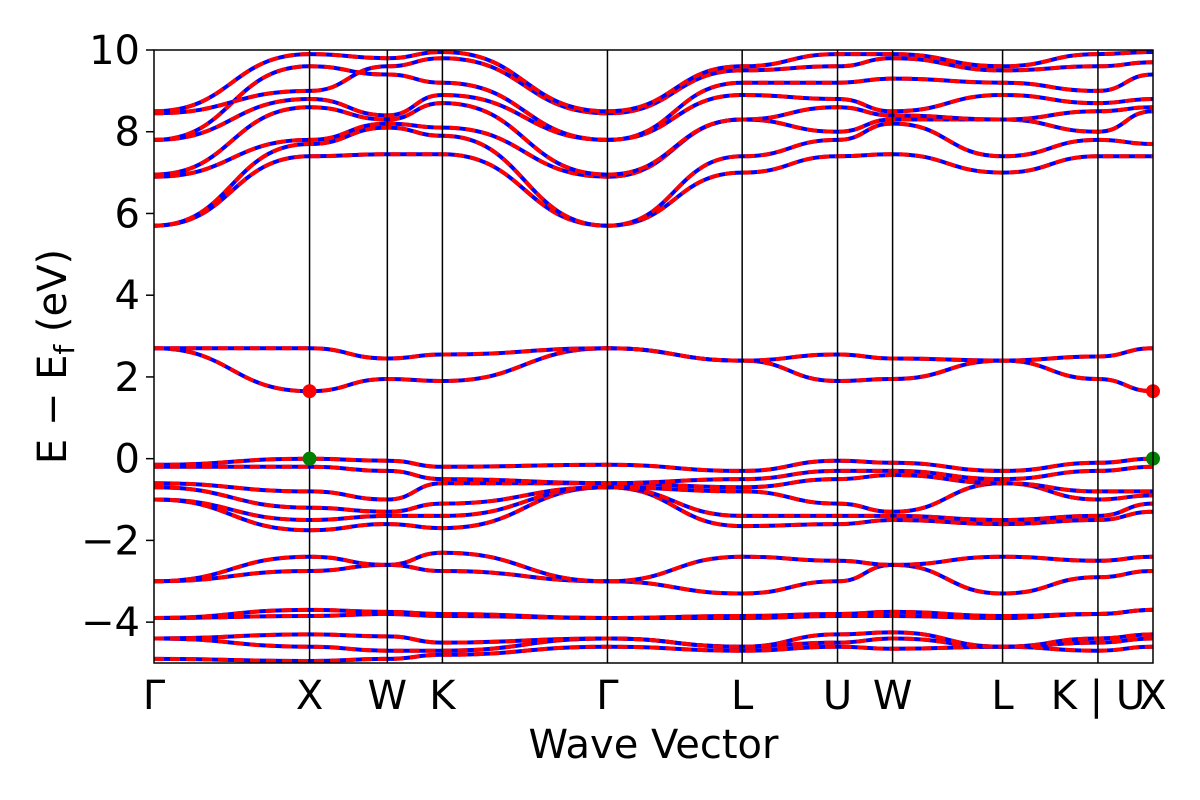 Image resolution: width=1200 pixels, height=800 pixels. I want to click on y-tick-label: 8, so click(127, 133).